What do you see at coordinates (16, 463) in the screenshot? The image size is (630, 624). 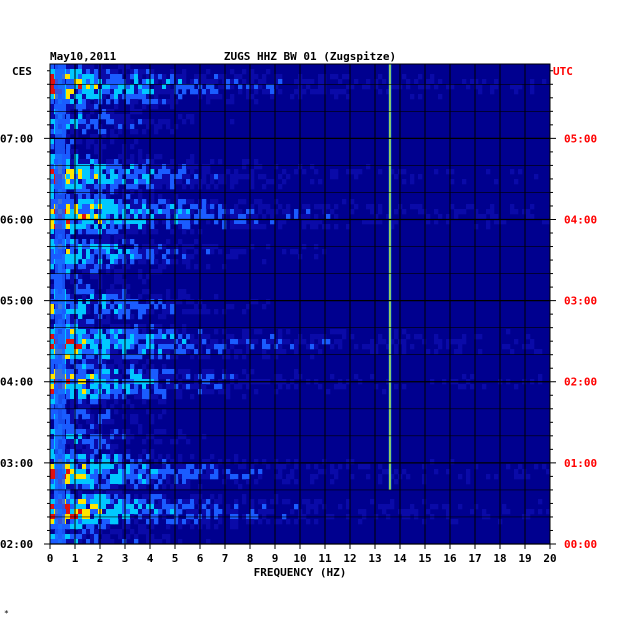 I see `left-tick-label: 03:00` at bounding box center [16, 463].